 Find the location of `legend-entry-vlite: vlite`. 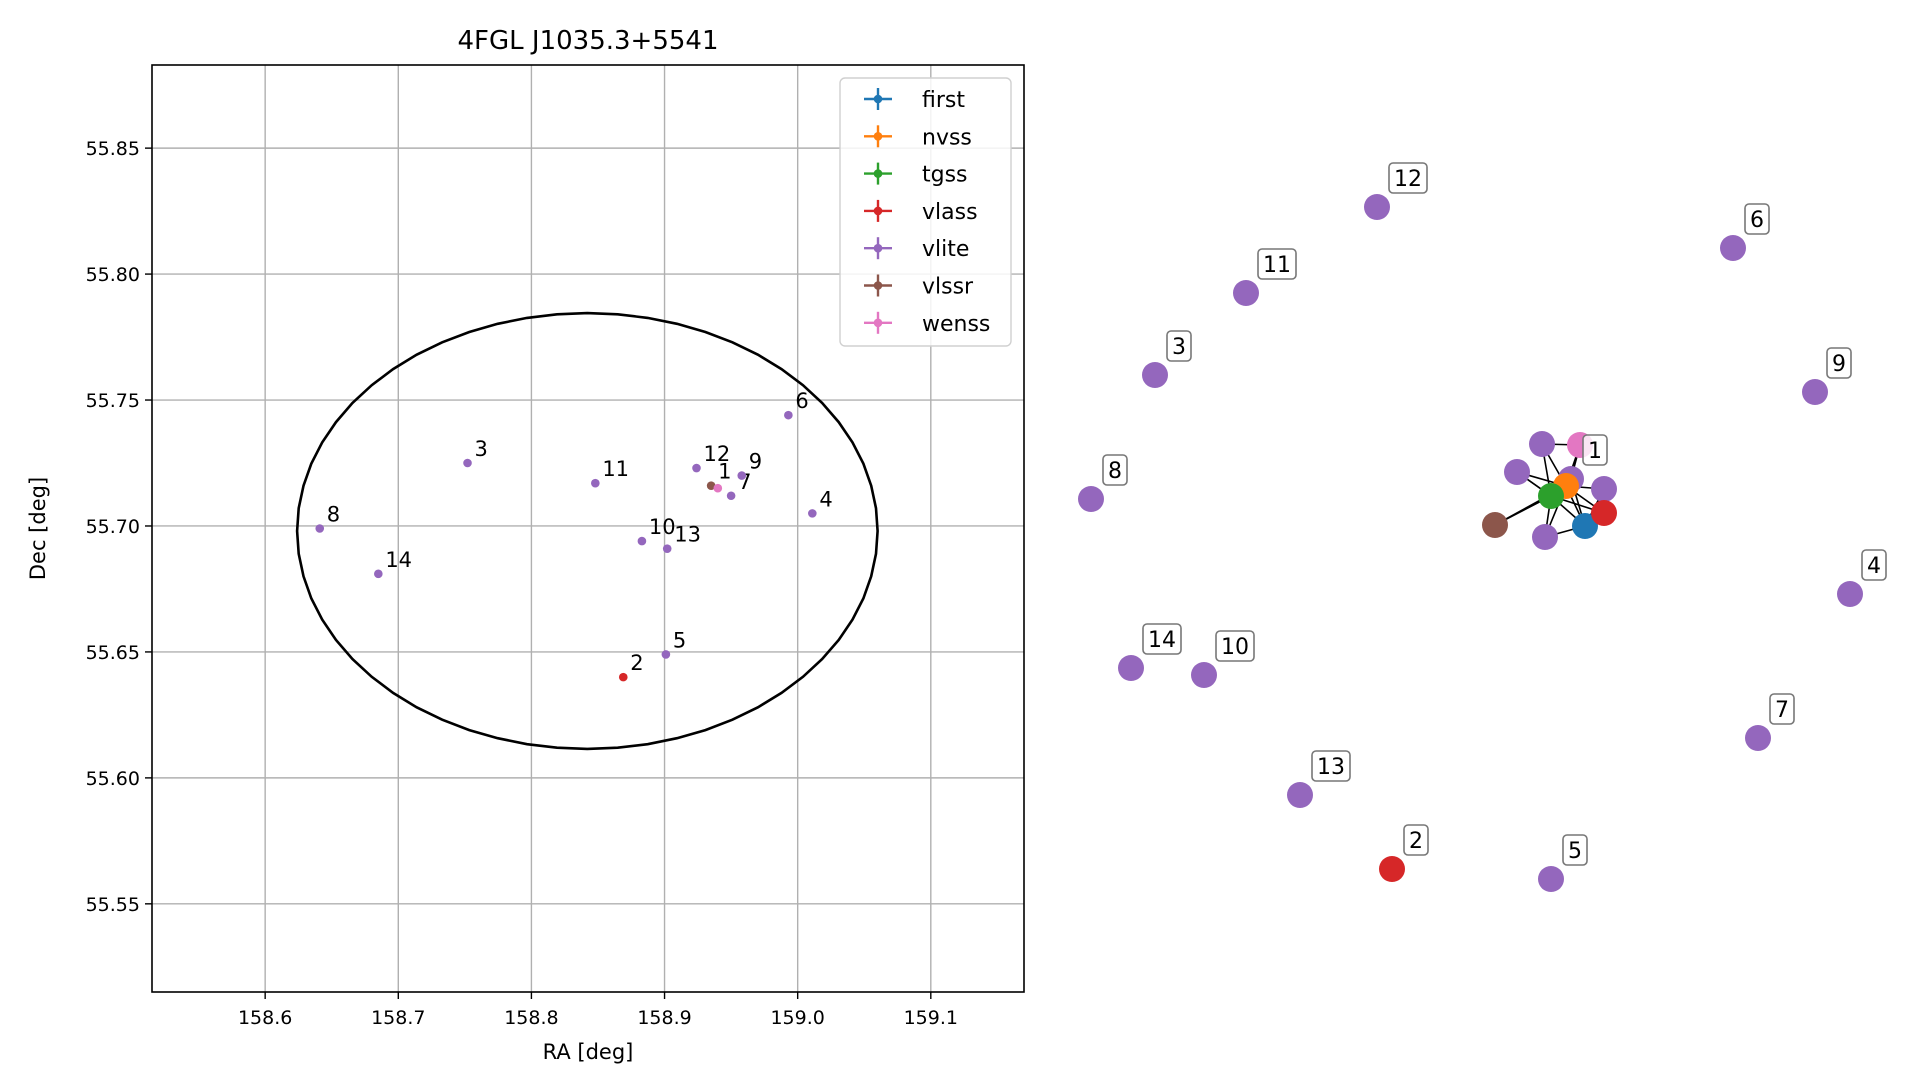

legend-entry-vlite: vlite is located at coordinates (916, 249).